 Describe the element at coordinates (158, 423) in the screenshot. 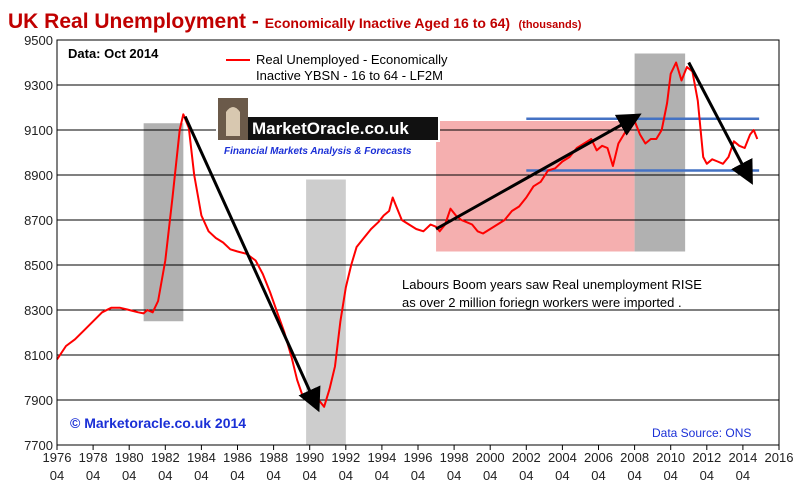

I see `copyright-text: © Marketoracle.co.uk 2014` at that location.